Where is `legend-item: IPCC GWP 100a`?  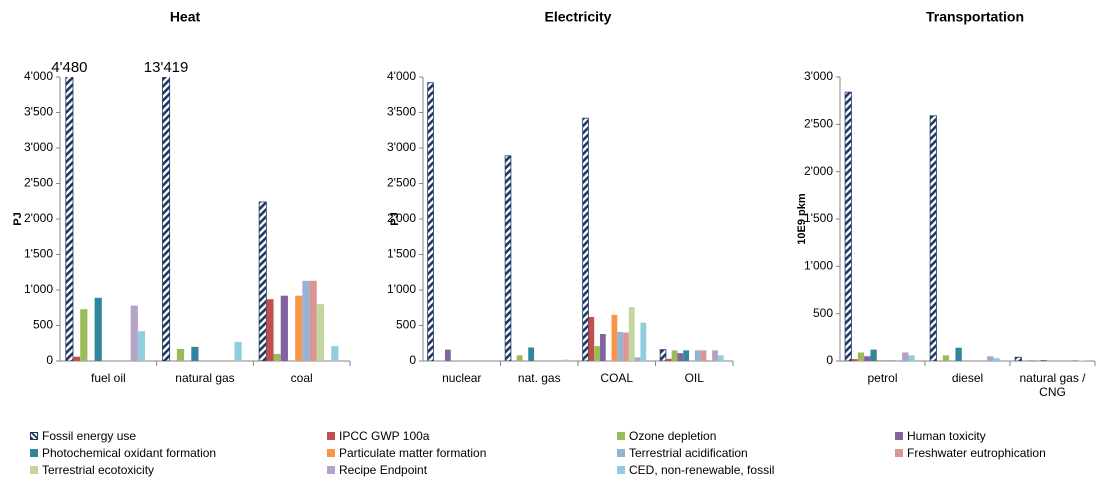 legend-item: IPCC GWP 100a is located at coordinates (378, 436).